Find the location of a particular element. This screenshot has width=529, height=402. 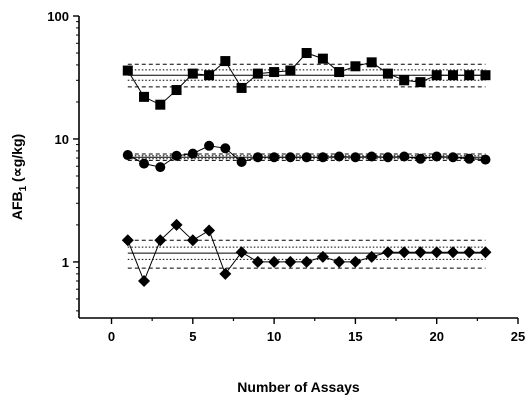

x-tick-label: 20 is located at coordinates (436, 336).